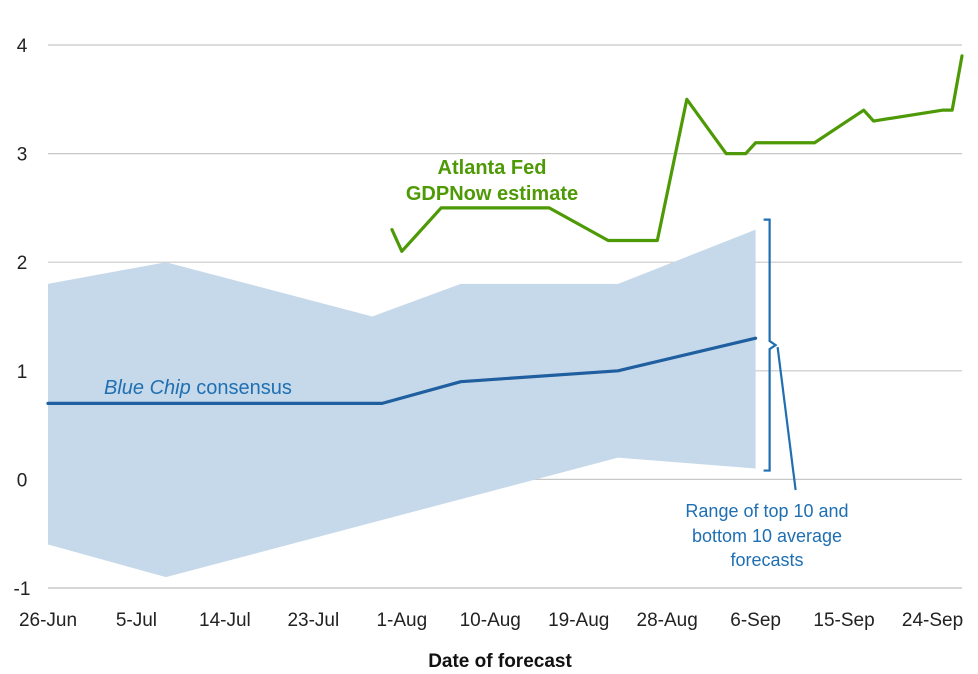 This screenshot has height=674, width=978. What do you see at coordinates (313, 620) in the screenshot?
I see `x-tick-label: 23-Jul` at bounding box center [313, 620].